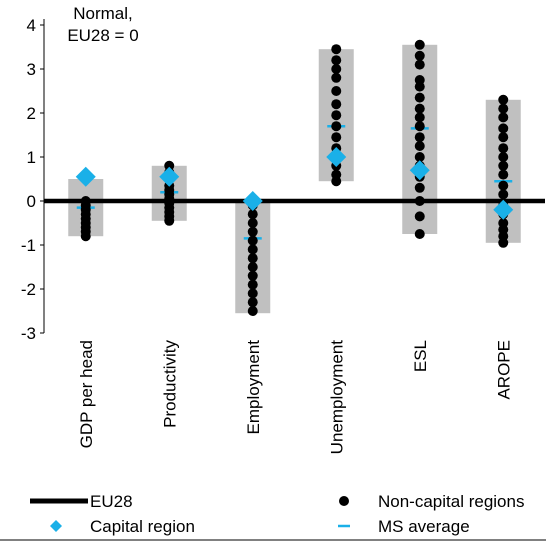  I want to click on y-tick-label: 2, so click(31, 113).